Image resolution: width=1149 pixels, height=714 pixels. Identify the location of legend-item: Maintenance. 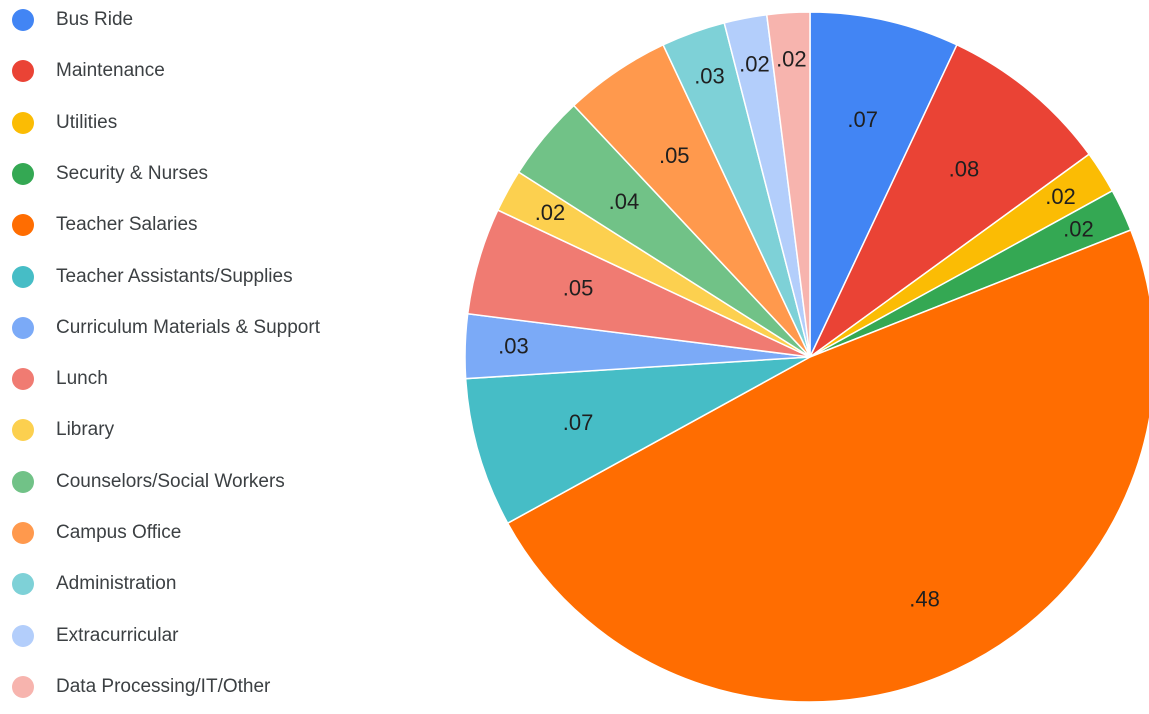
(86, 71).